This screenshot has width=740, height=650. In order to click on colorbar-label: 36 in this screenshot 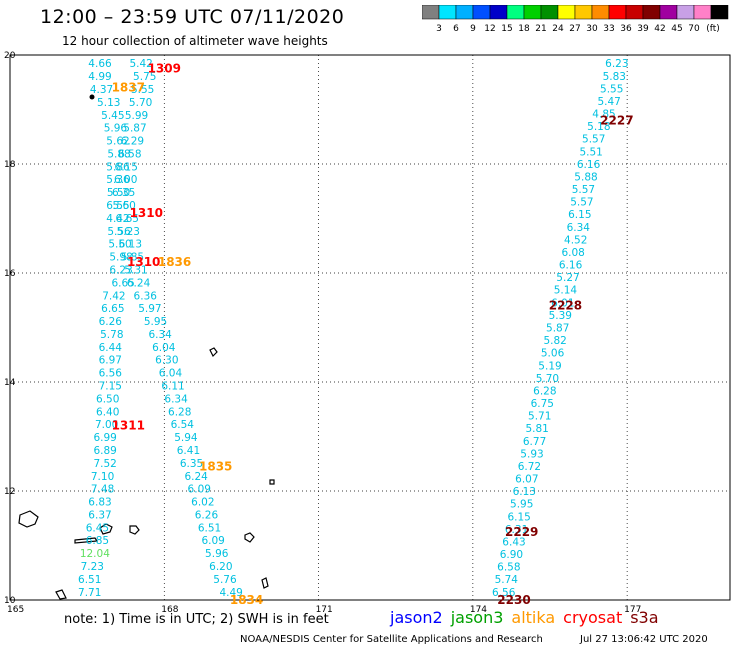, I will do `click(626, 29)`.